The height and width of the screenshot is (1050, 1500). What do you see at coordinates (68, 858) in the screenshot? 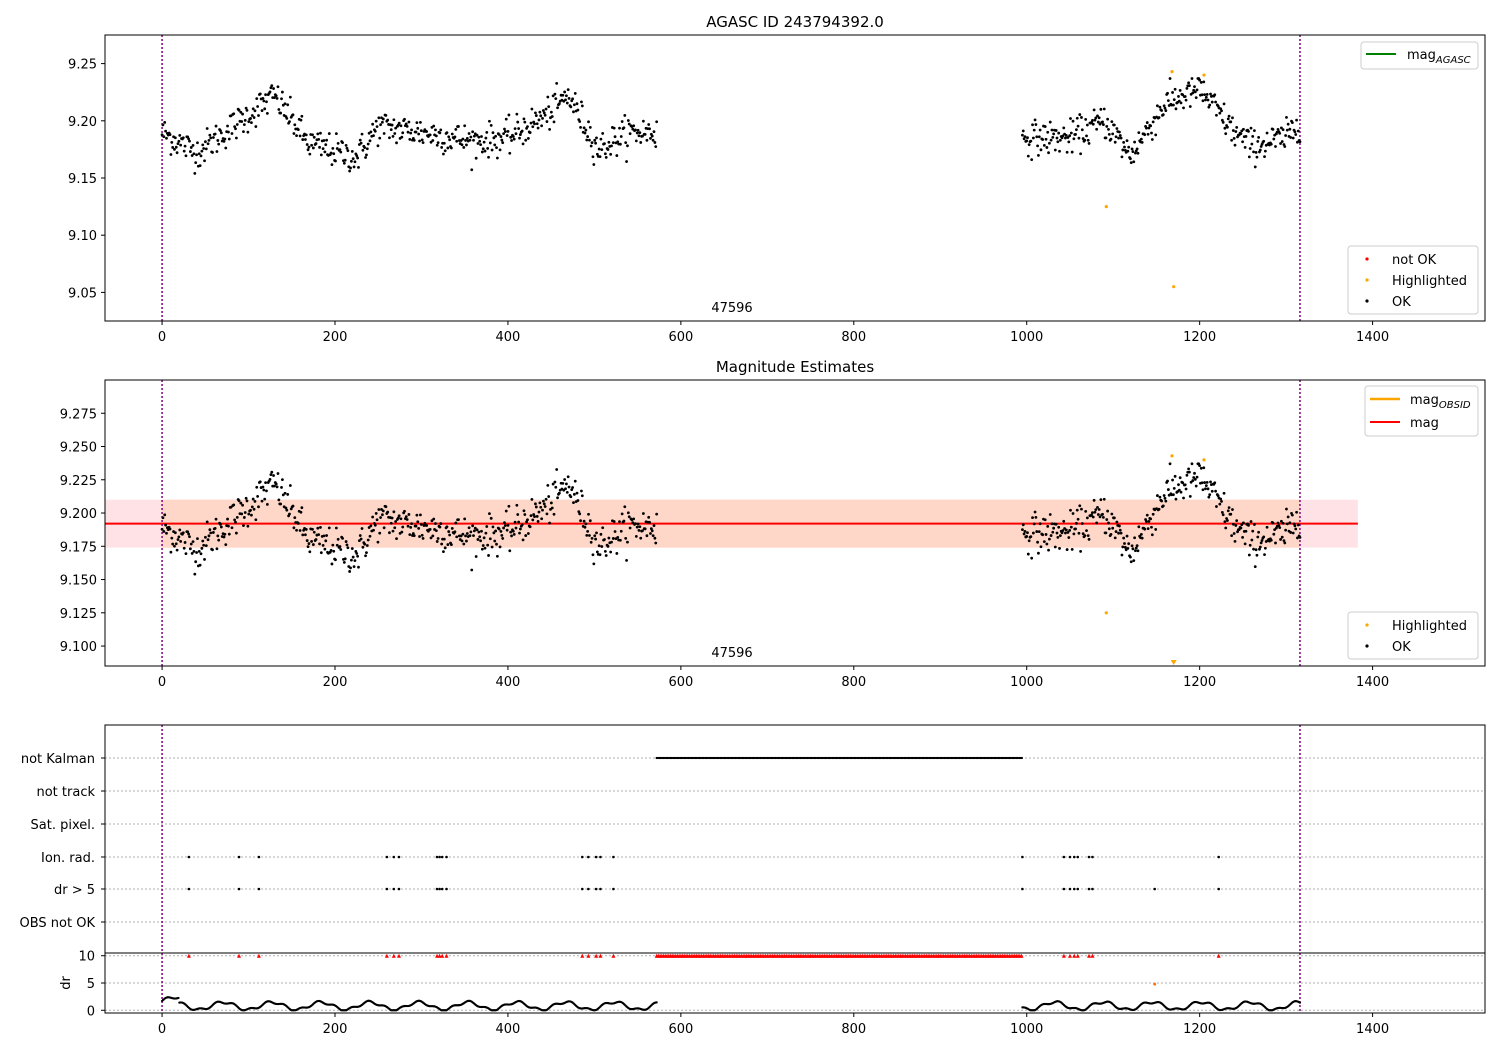
I see `flag-row-label: Ion. rad.` at bounding box center [68, 858].